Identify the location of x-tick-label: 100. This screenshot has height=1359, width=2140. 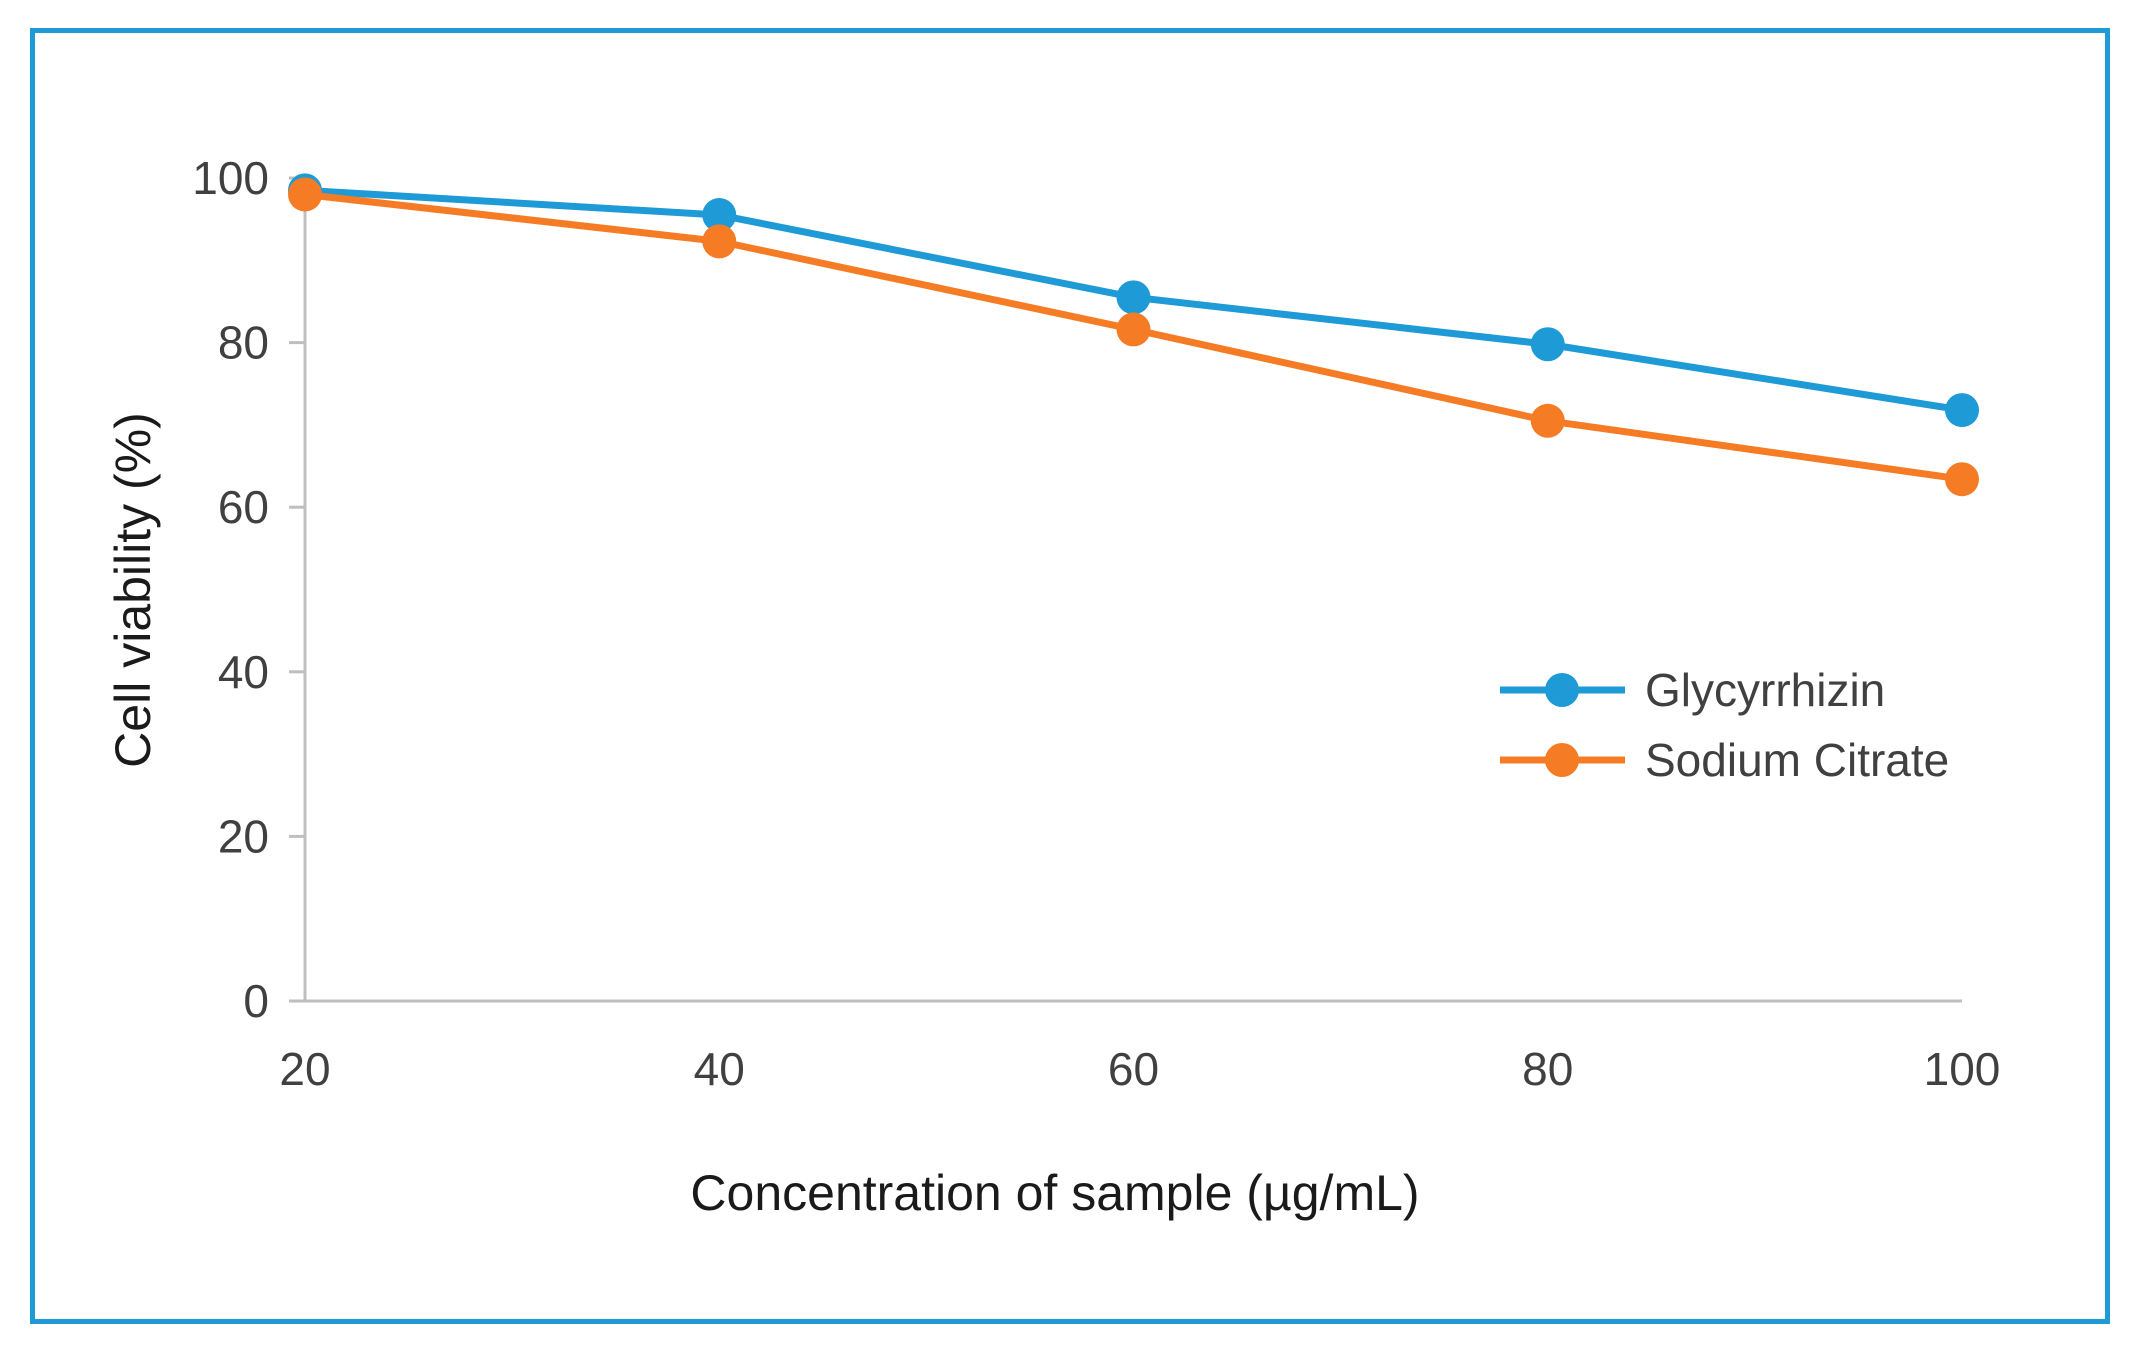
(1962, 1069).